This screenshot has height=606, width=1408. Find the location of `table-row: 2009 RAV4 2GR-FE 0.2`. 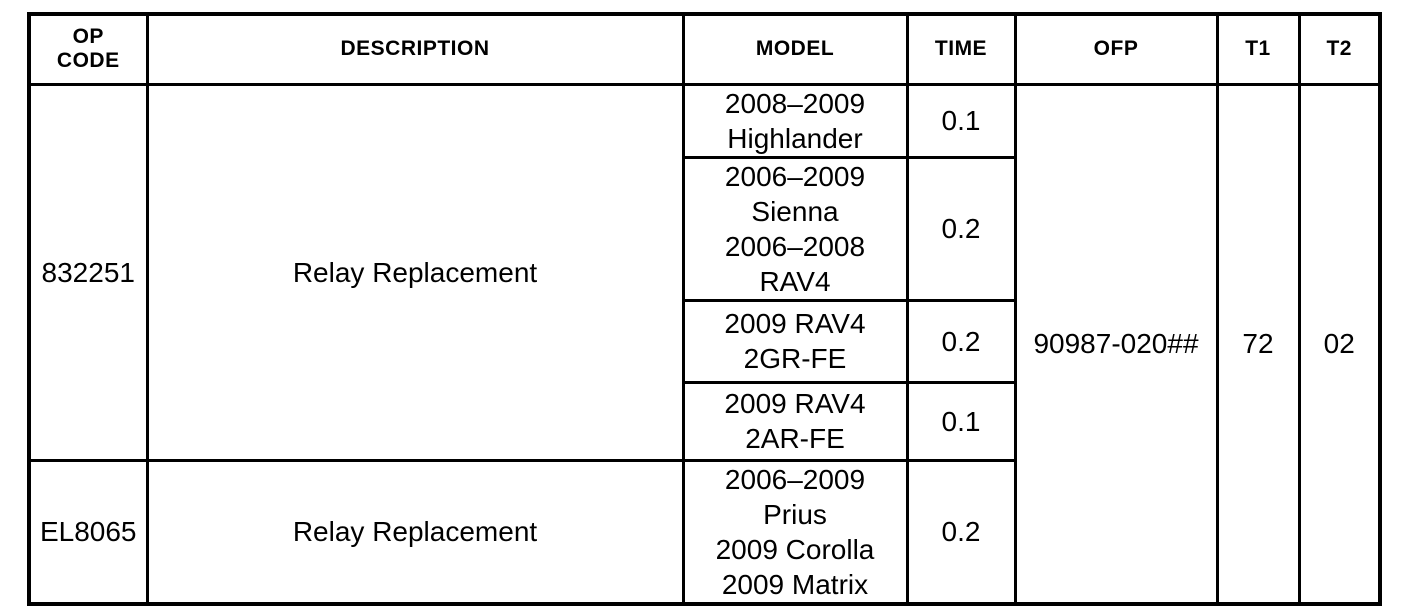

table-row: 2009 RAV4 2GR-FE 0.2 is located at coordinates (704, 341).